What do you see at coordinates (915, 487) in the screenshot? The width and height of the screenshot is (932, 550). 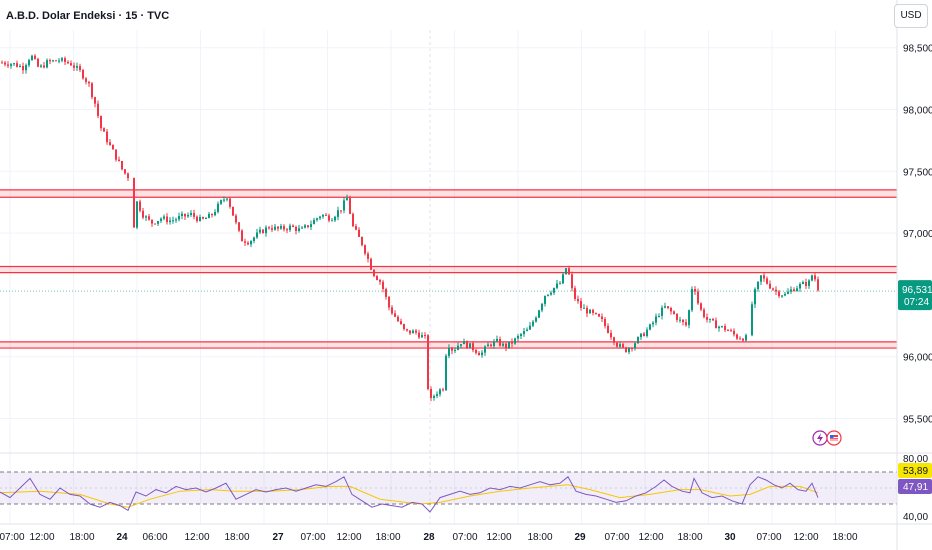 I see `rsi-badge-value: 47,91` at bounding box center [915, 487].